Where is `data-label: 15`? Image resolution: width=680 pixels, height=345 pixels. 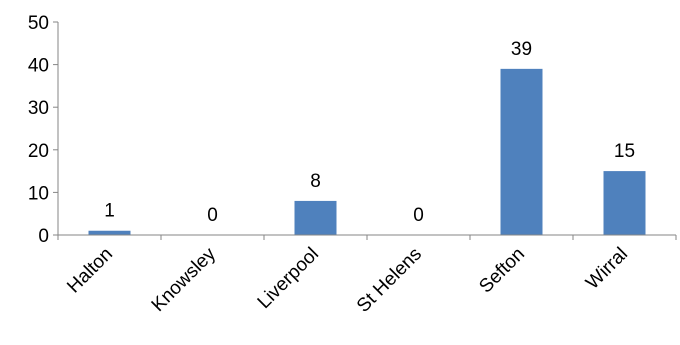
data-label: 15 is located at coordinates (624, 151).